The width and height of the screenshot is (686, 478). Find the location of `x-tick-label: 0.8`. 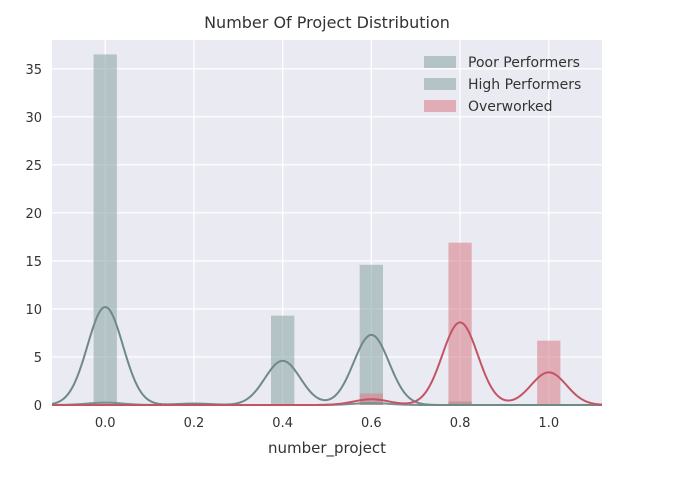

x-tick-label: 0.8 is located at coordinates (460, 423).